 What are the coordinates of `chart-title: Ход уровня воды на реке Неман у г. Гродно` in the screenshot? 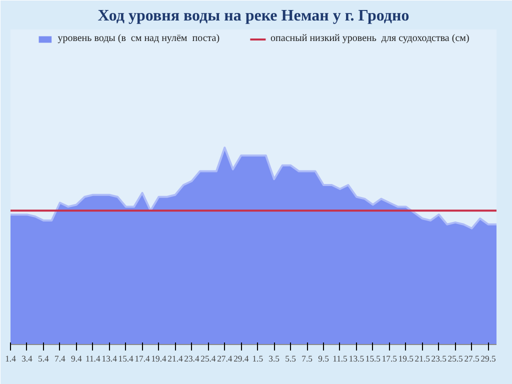 It's located at (254, 16).